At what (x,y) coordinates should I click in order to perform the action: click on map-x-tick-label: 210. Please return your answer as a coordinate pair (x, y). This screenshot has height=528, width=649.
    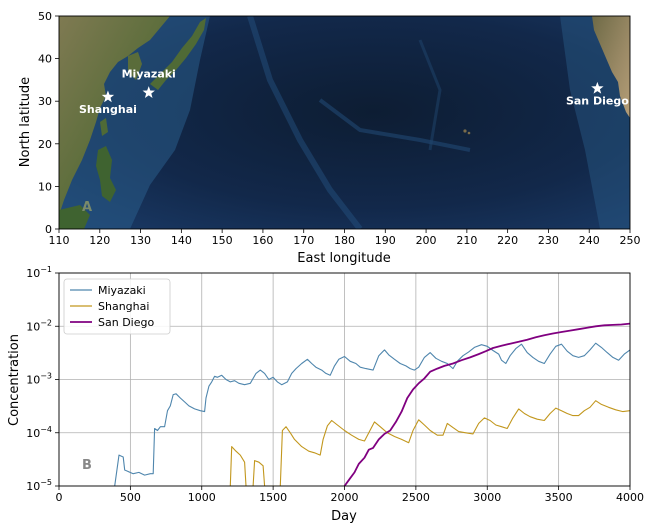
    Looking at the image, I should click on (466, 240).